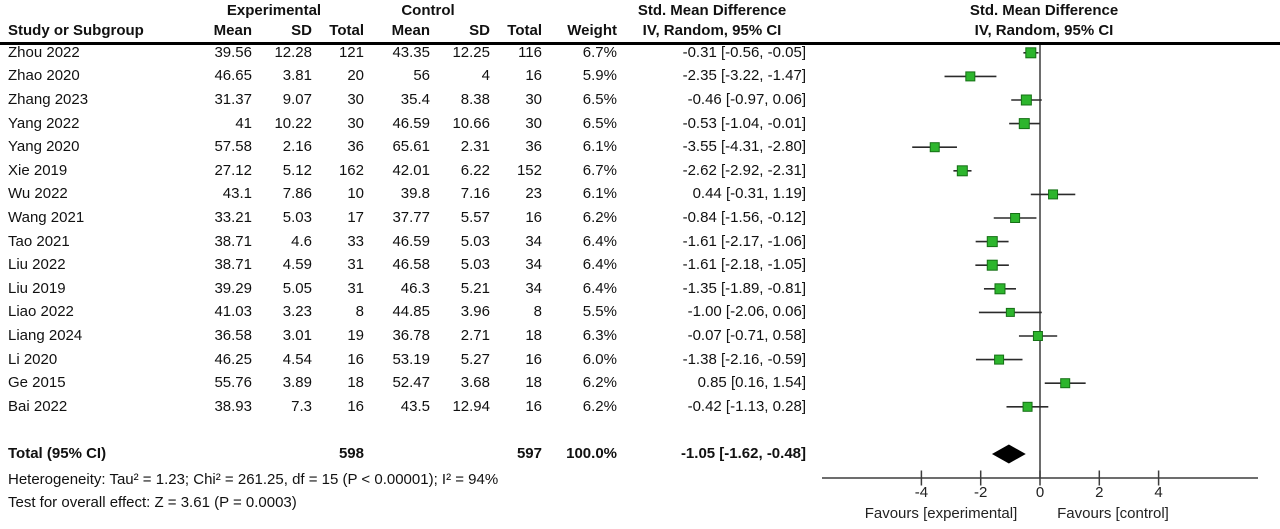  Describe the element at coordinates (599, 335) in the screenshot. I see `cell-weight: 6.3%` at that location.